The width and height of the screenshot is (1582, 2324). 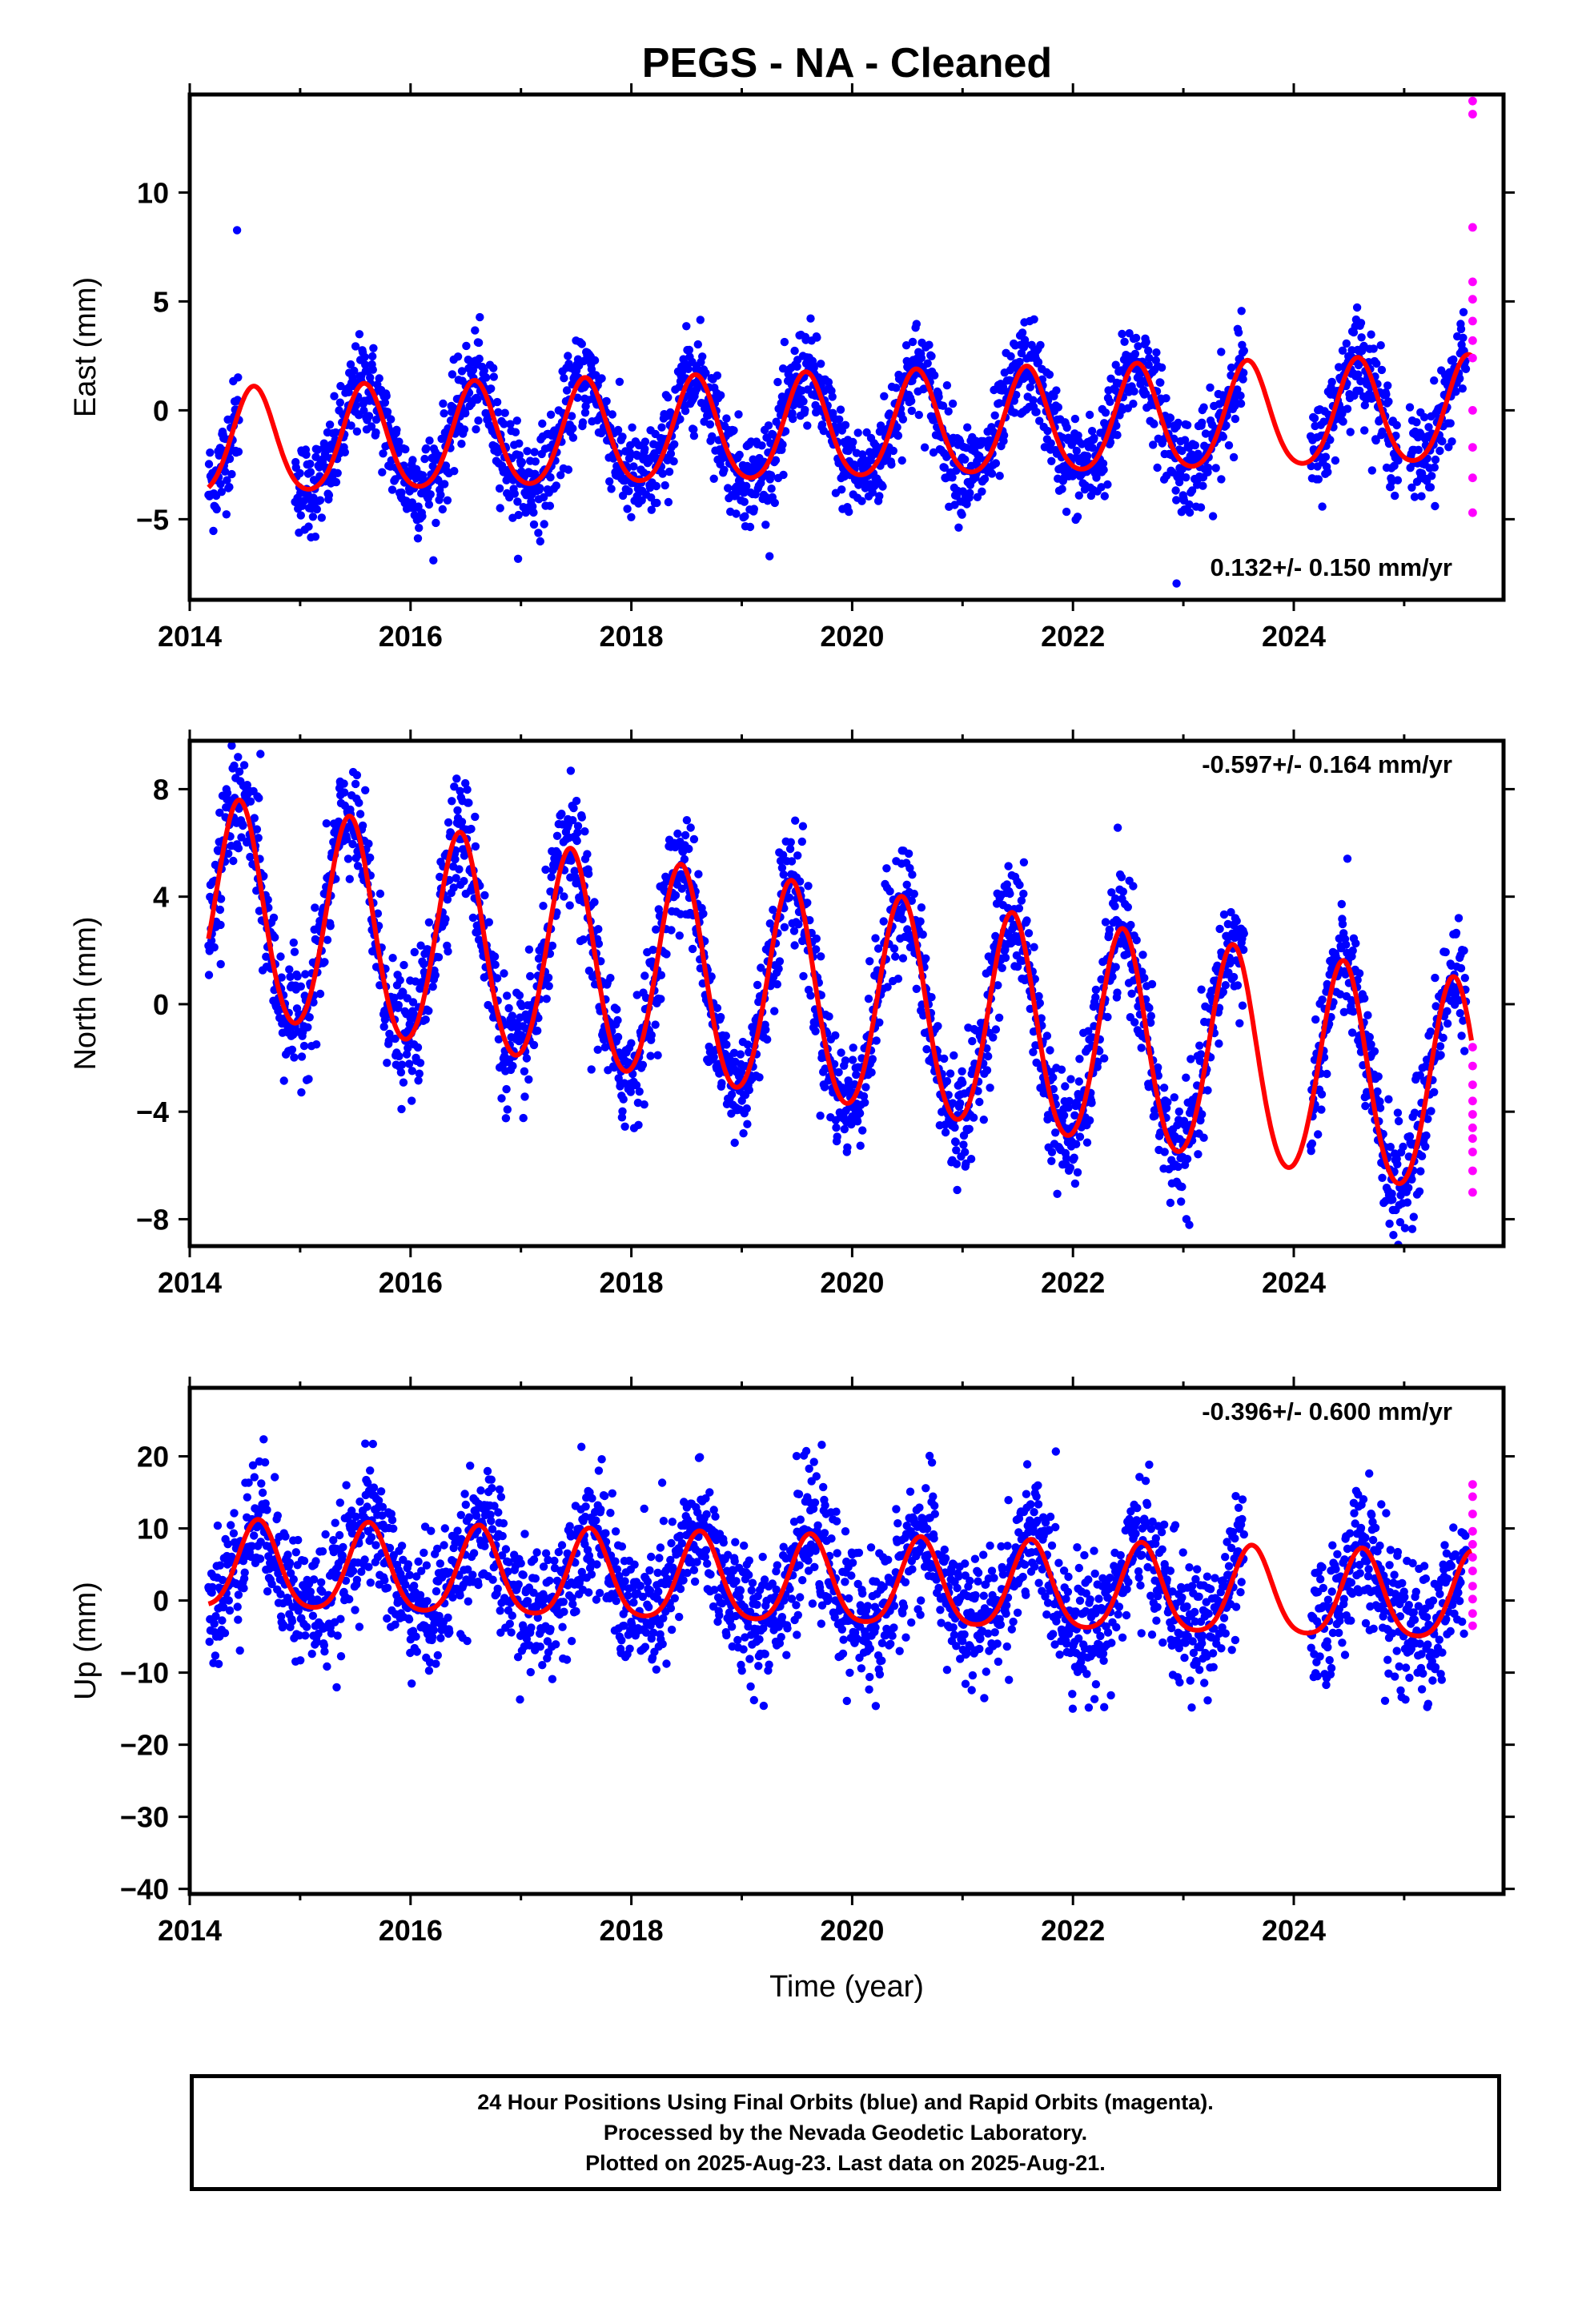 What do you see at coordinates (161, 789) in the screenshot?
I see `y-tick-label: 8` at bounding box center [161, 789].